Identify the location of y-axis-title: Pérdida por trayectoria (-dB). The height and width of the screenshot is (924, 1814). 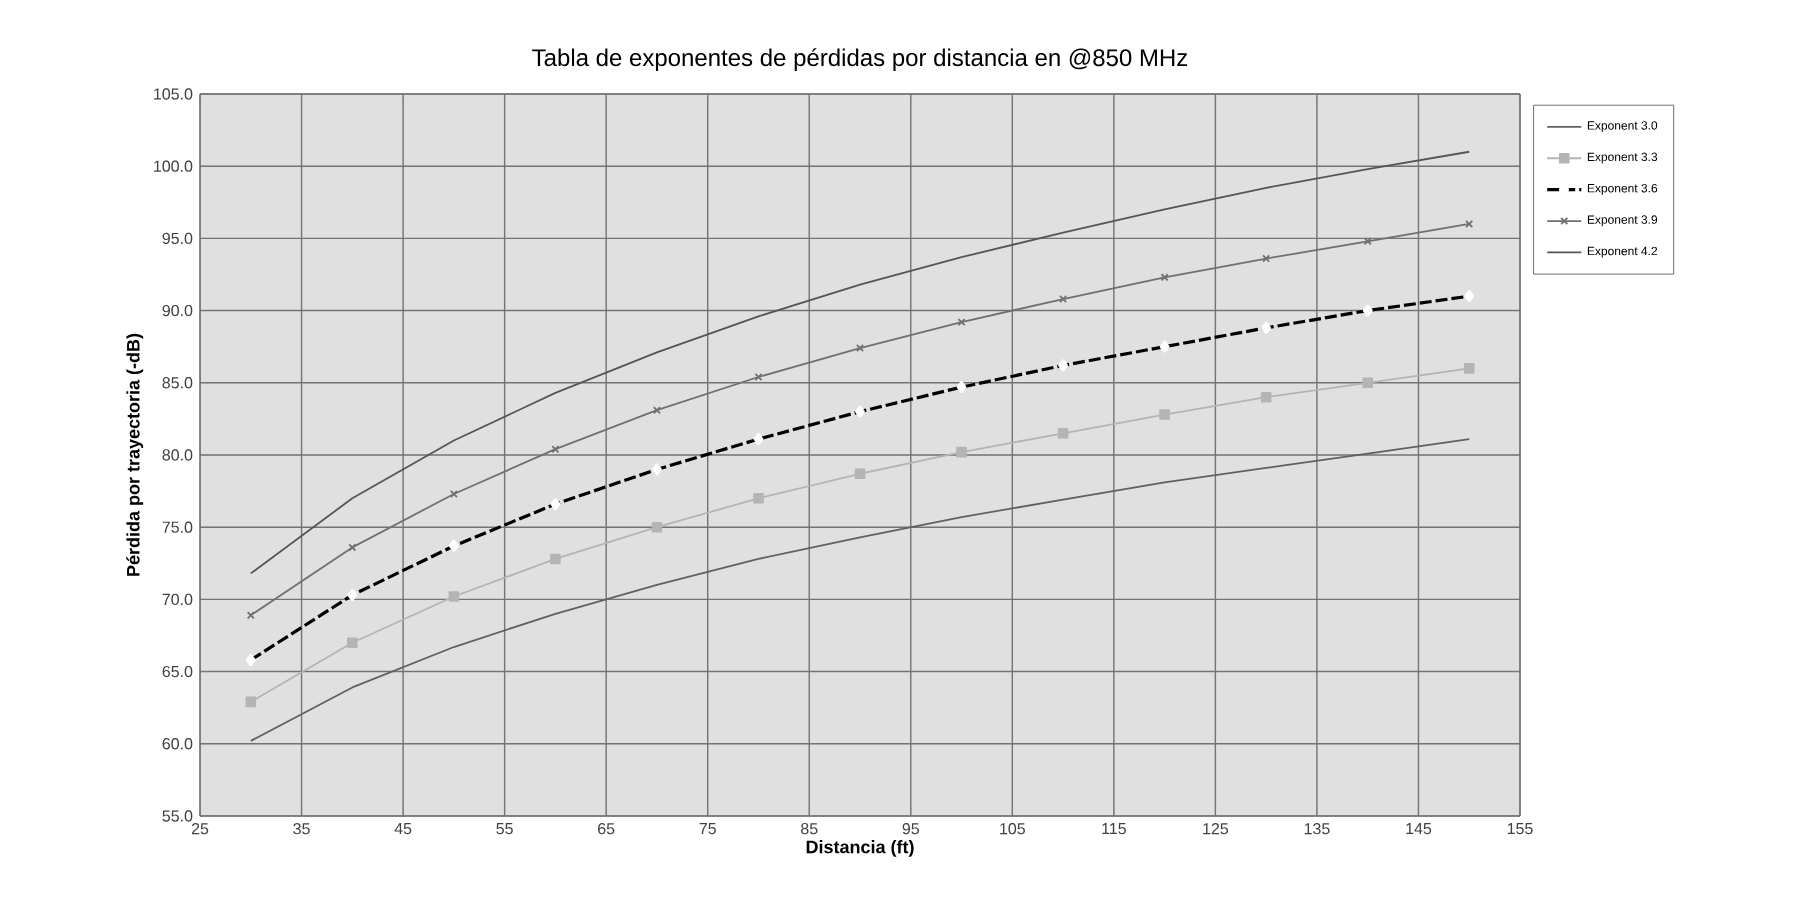
(135, 454).